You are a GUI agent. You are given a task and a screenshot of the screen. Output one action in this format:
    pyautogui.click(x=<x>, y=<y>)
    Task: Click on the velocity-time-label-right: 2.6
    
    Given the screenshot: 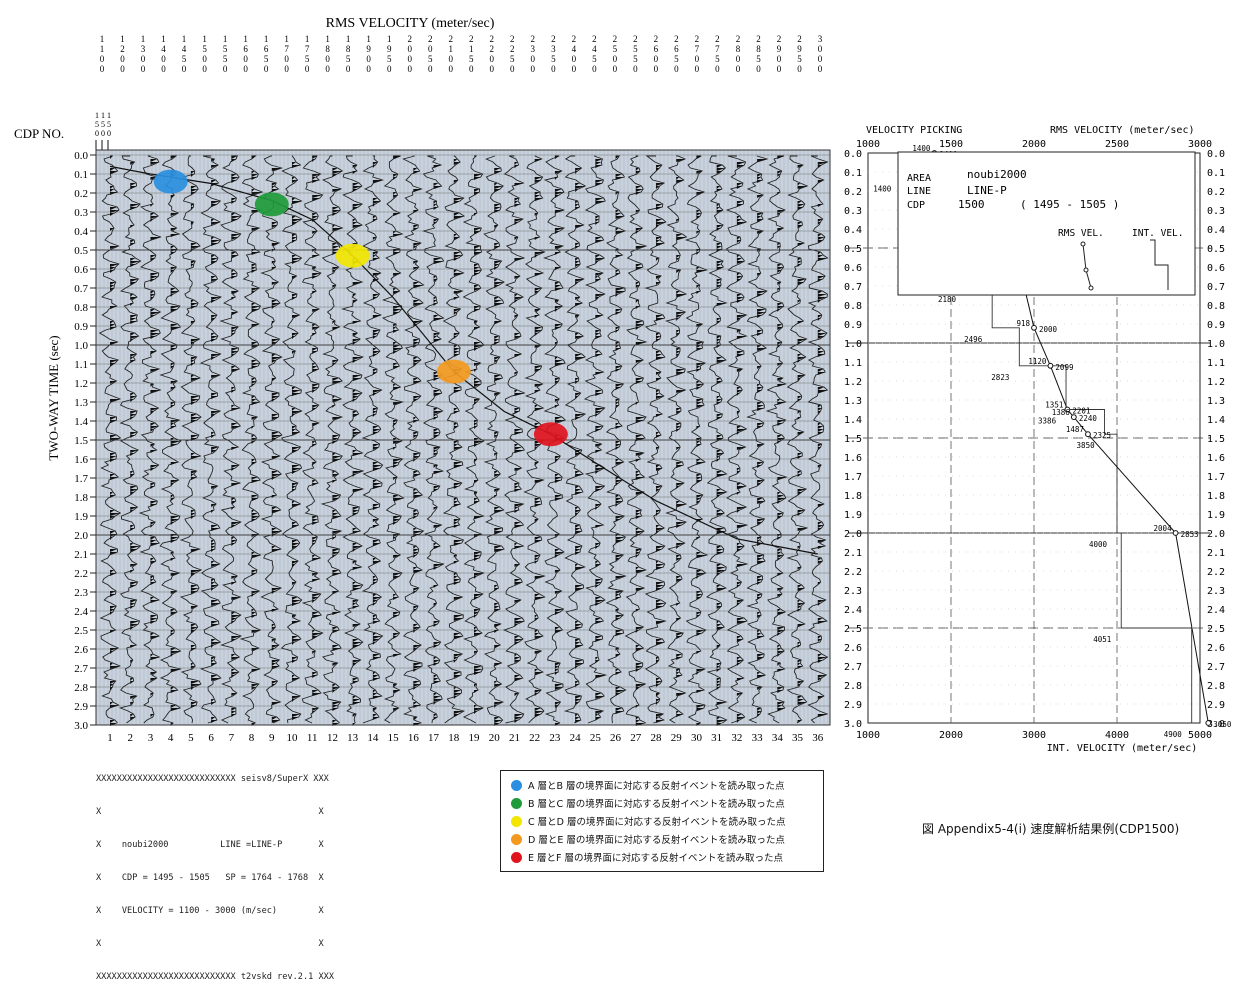 What is the action you would take?
    pyautogui.click(x=1216, y=648)
    